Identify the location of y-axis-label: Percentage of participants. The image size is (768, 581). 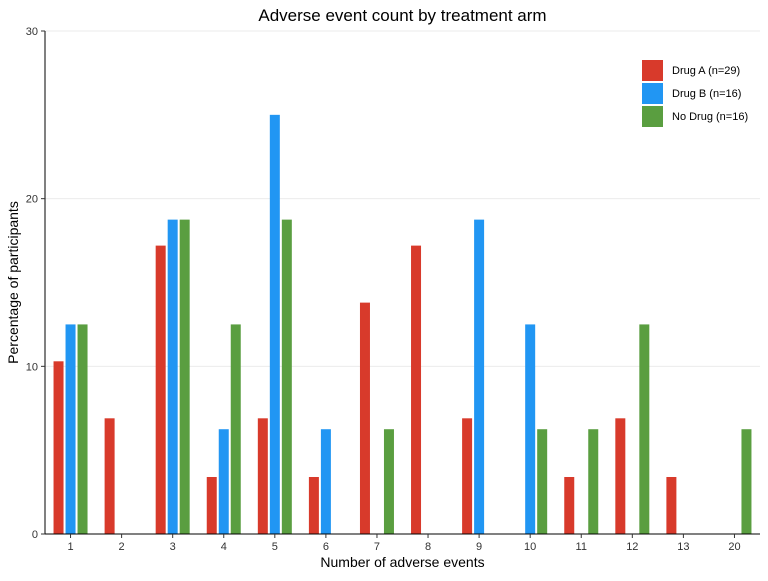
(13, 282).